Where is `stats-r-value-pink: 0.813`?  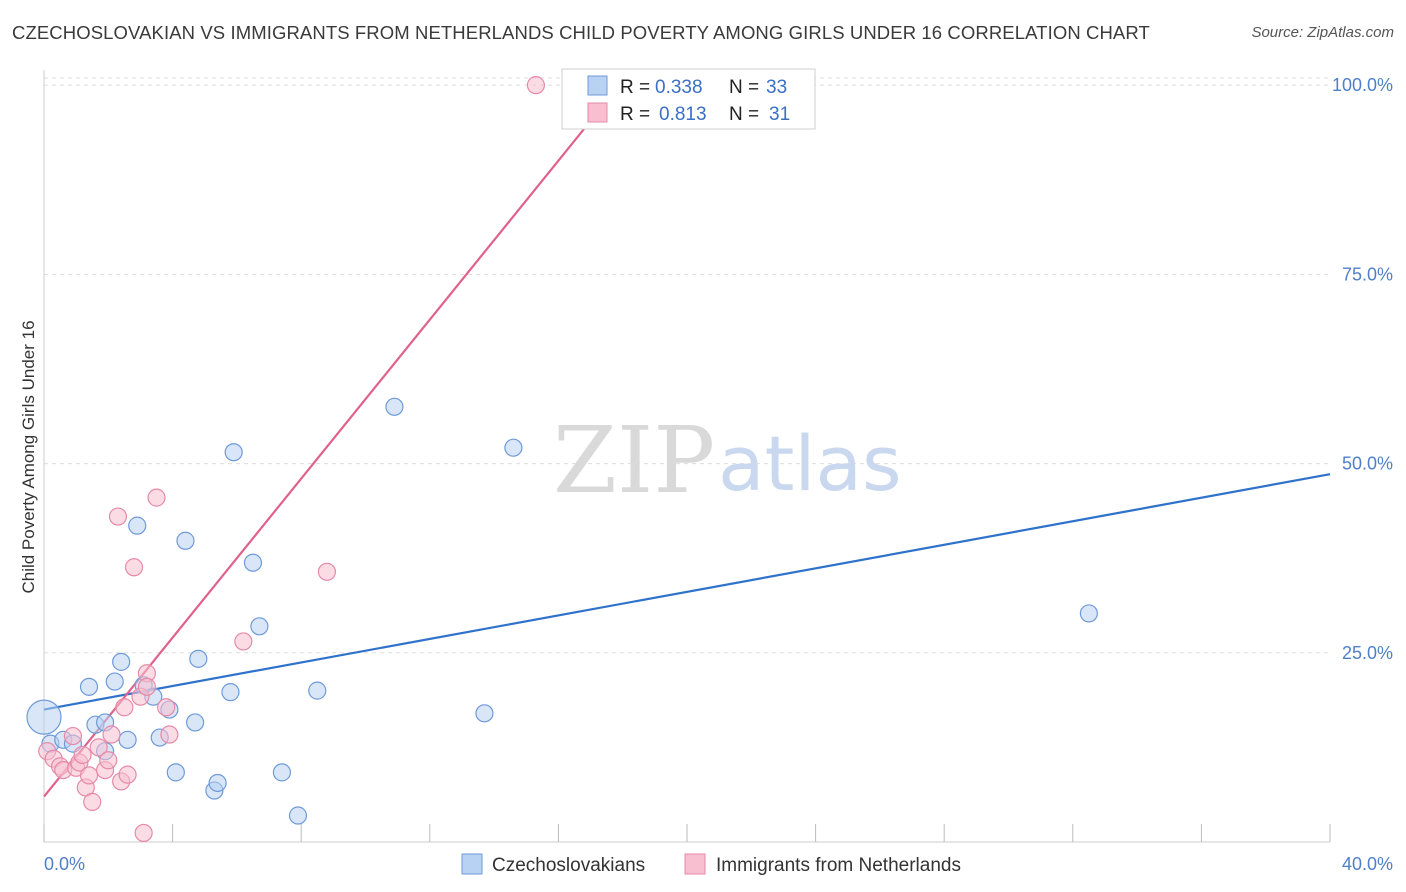
stats-r-value-pink: 0.813 is located at coordinates (683, 114).